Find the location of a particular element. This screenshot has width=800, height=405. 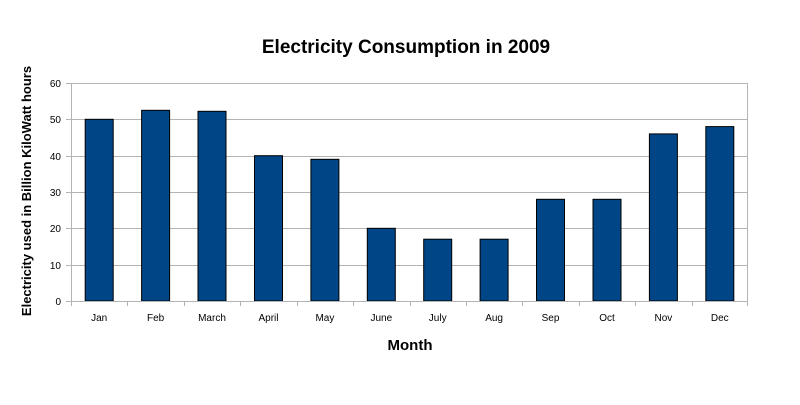

x-tick-label: Aug is located at coordinates (494, 318).